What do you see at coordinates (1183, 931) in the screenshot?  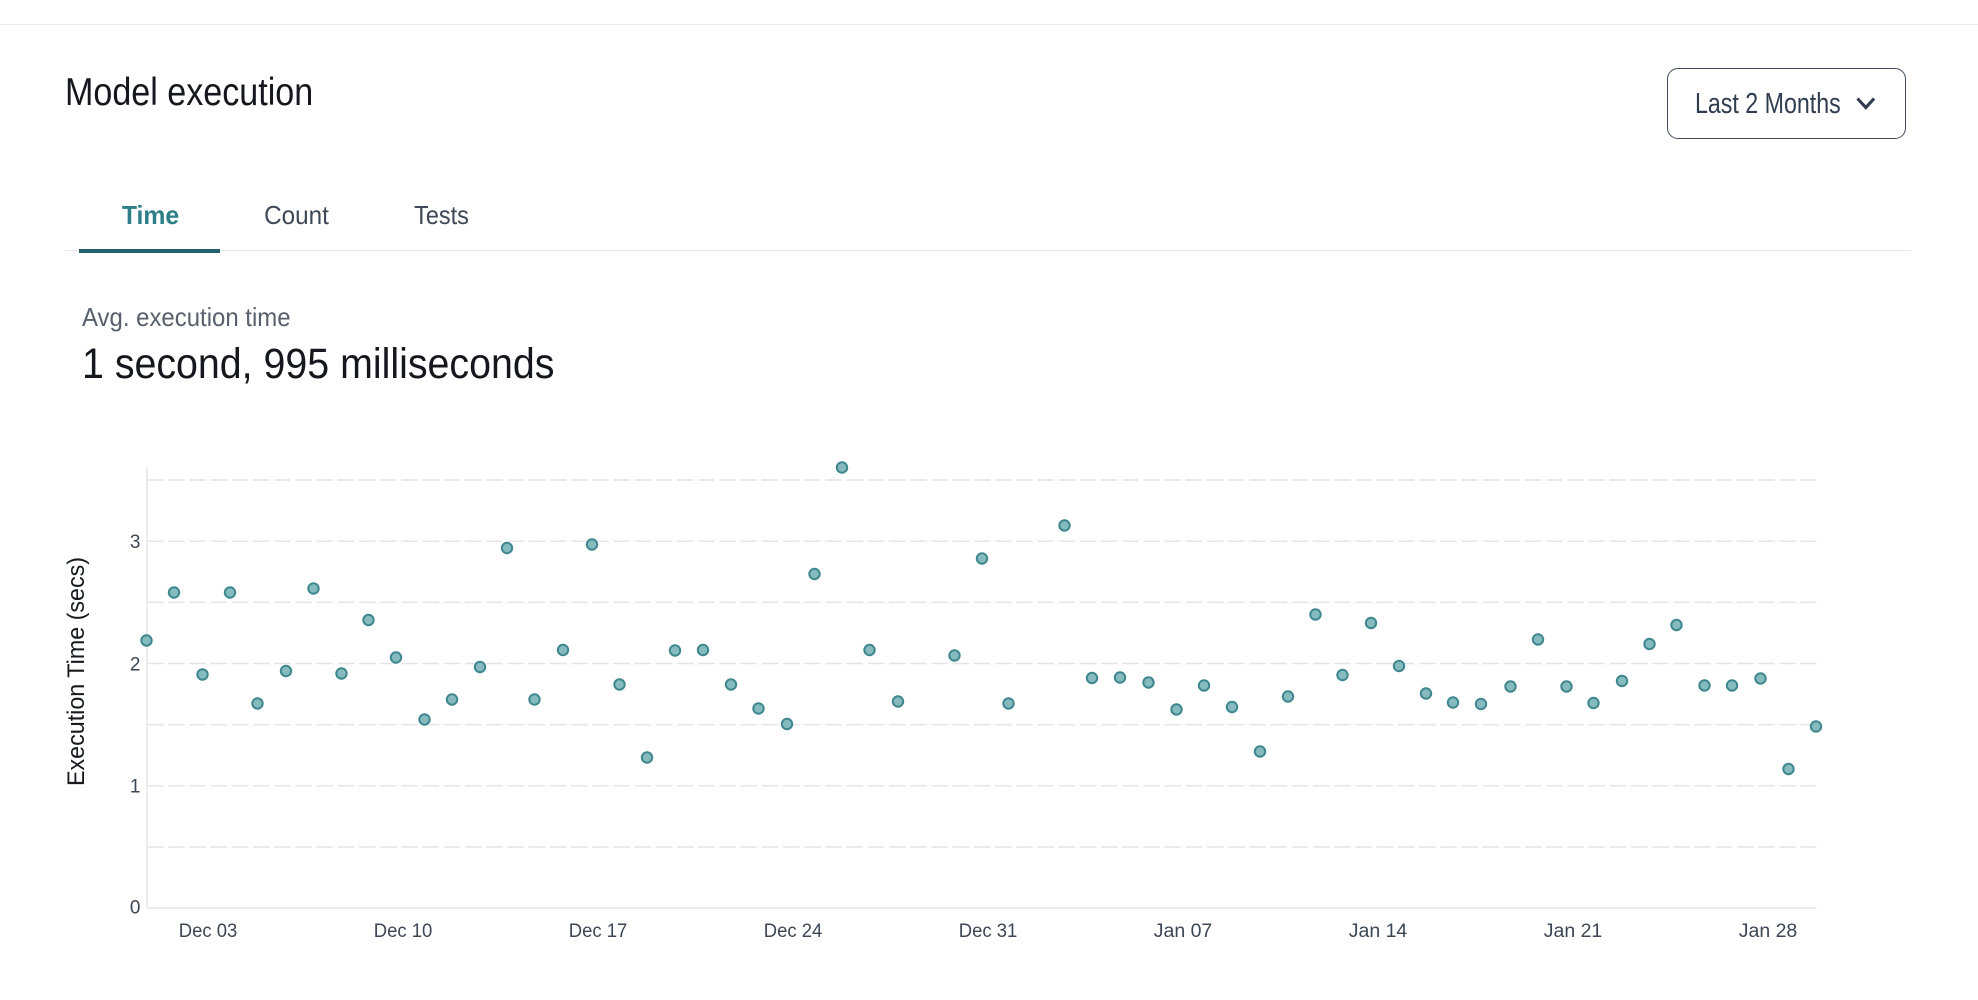 I see `svg-text: Jan 07` at bounding box center [1183, 931].